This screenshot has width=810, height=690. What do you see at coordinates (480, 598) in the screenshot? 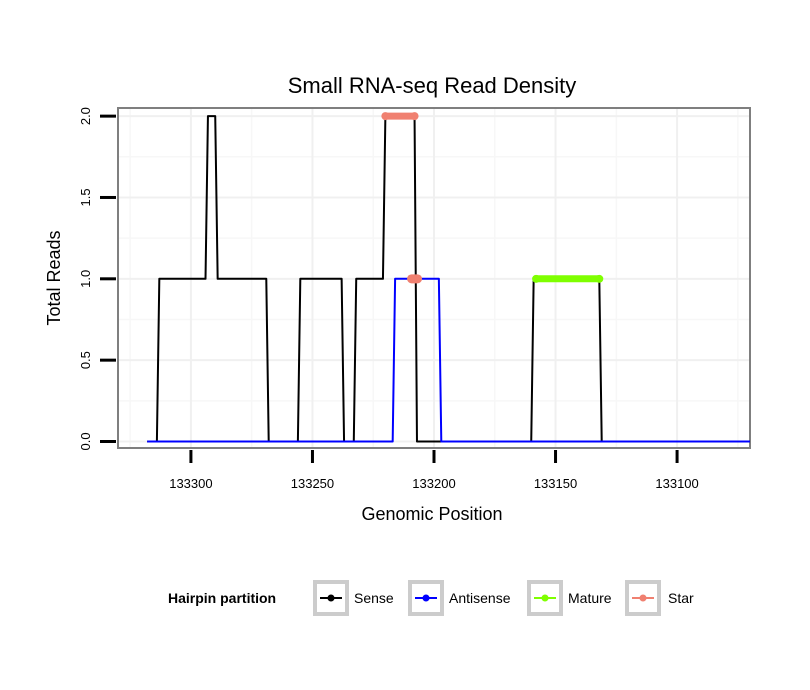
I see `legend-label-antisense: Antisense` at bounding box center [480, 598].